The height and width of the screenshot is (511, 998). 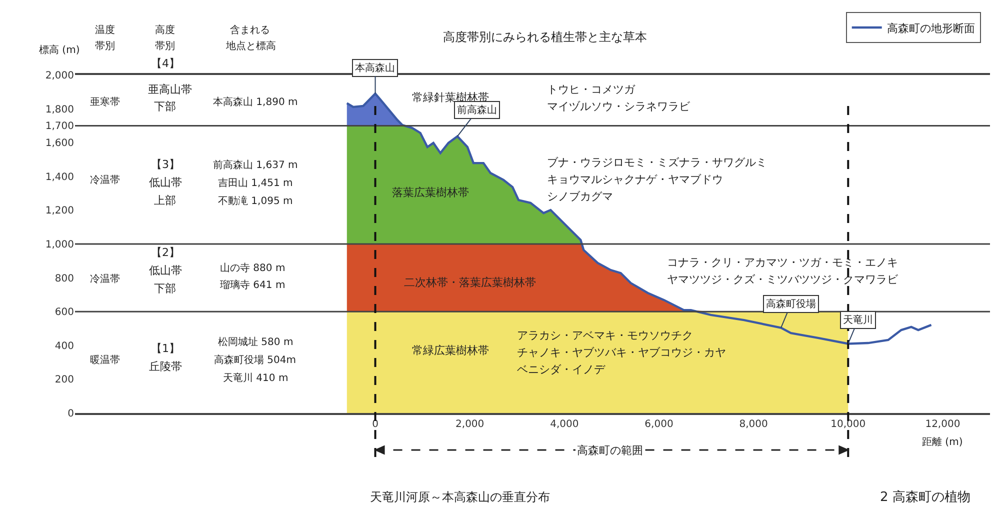 What do you see at coordinates (375, 68) in the screenshot?
I see `annotation: 本高森山` at bounding box center [375, 68].